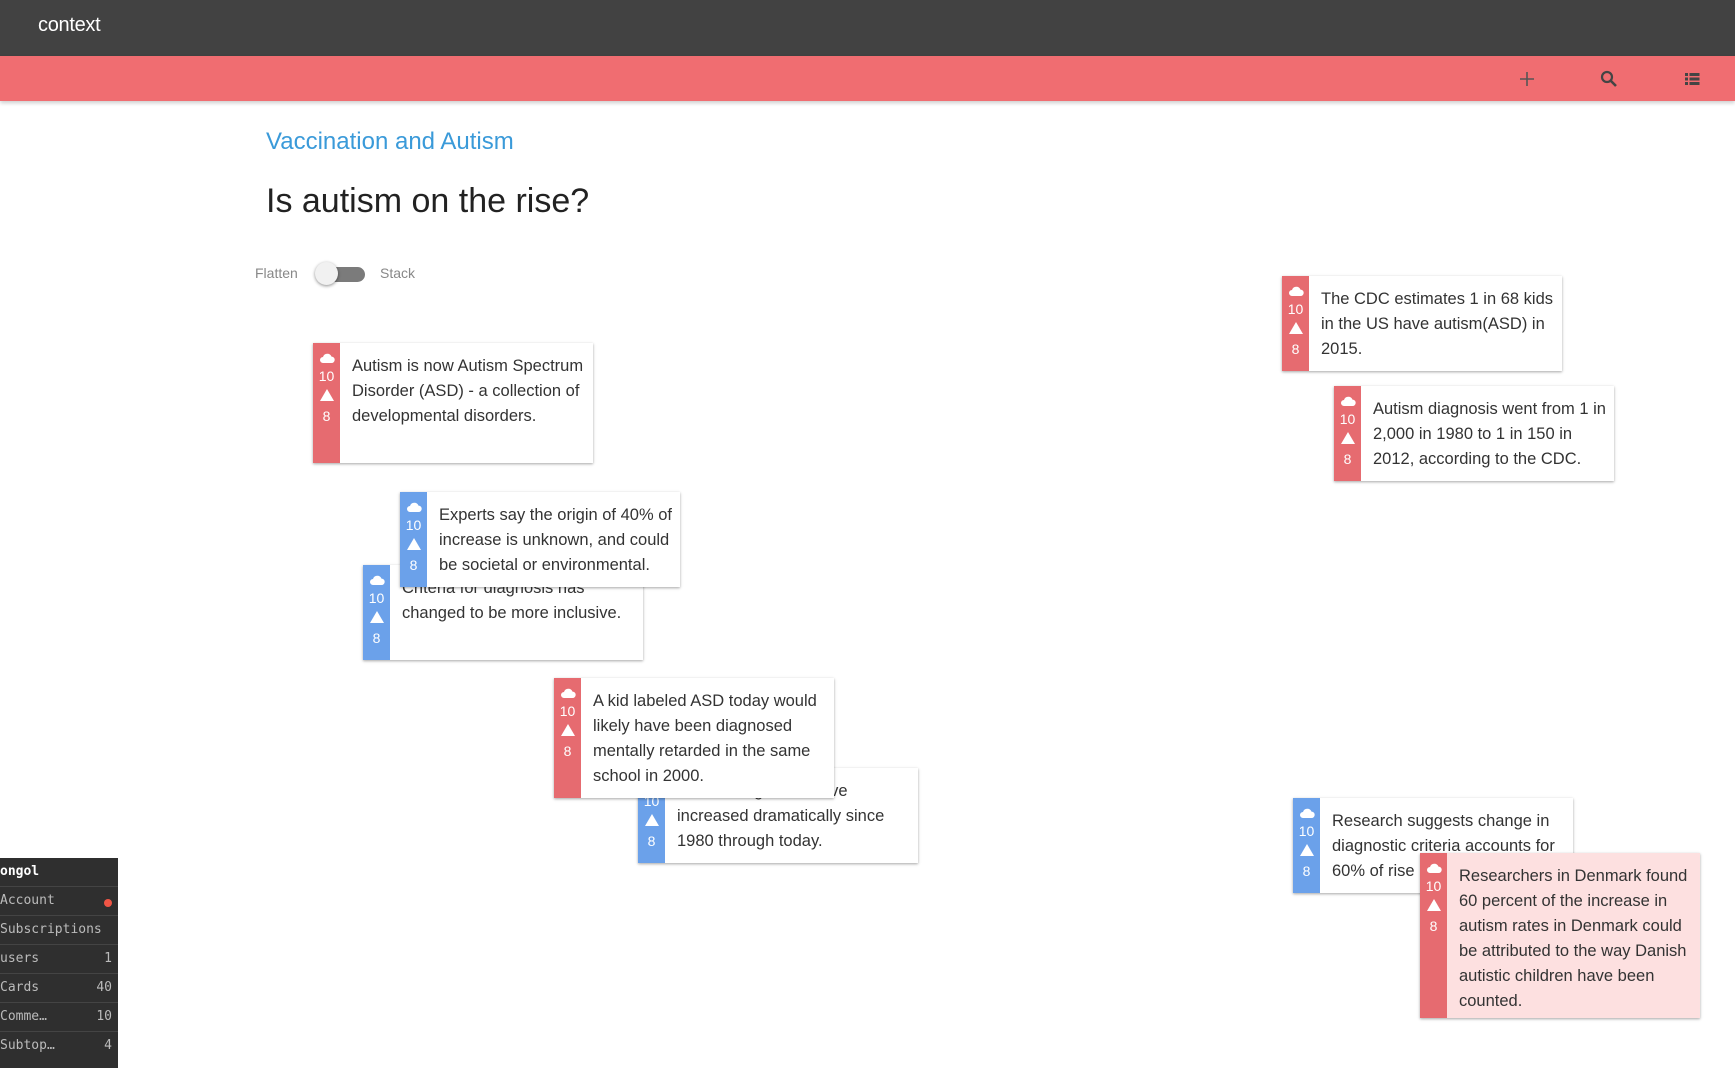 This screenshot has height=1068, width=1735. Describe the element at coordinates (69, 25) in the screenshot. I see `brand-logo: context` at that location.